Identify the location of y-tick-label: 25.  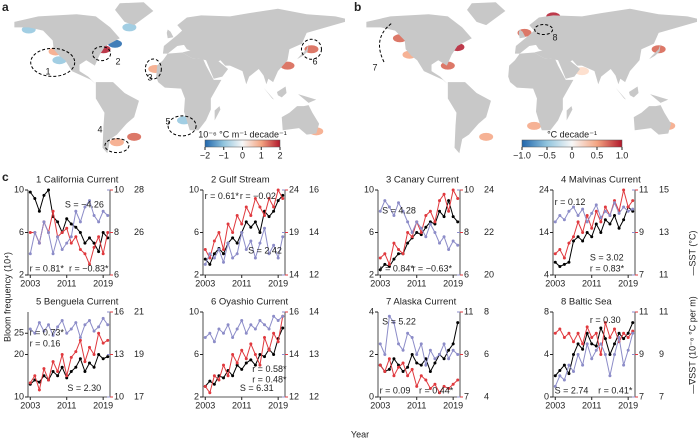
(19, 333).